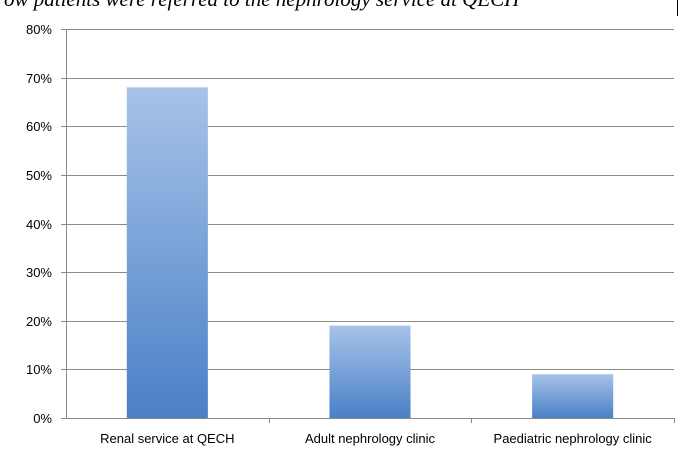 The width and height of the screenshot is (681, 453). What do you see at coordinates (573, 438) in the screenshot?
I see `x-tick-label: Paediatric nephrology clinic` at bounding box center [573, 438].